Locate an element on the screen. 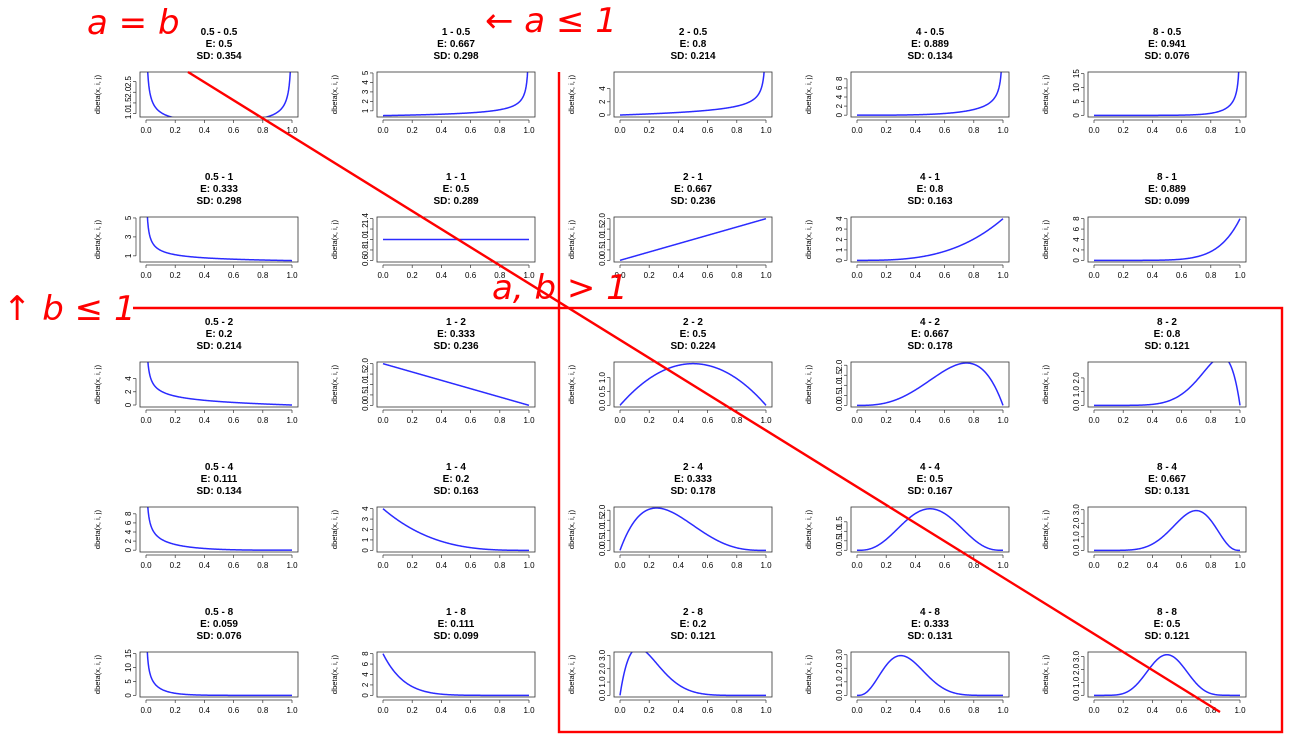 Image resolution: width=1289 pixels, height=738 pixels. panel-sd: SD: 0.236 is located at coordinates (692, 201).